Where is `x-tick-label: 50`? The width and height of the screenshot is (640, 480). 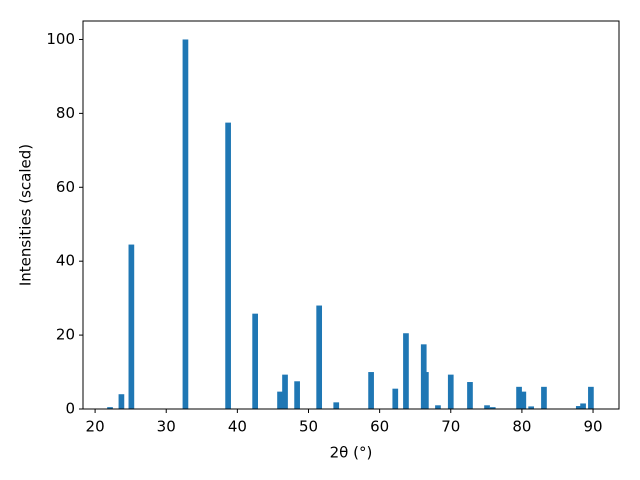
x-tick-label: 50 is located at coordinates (308, 427).